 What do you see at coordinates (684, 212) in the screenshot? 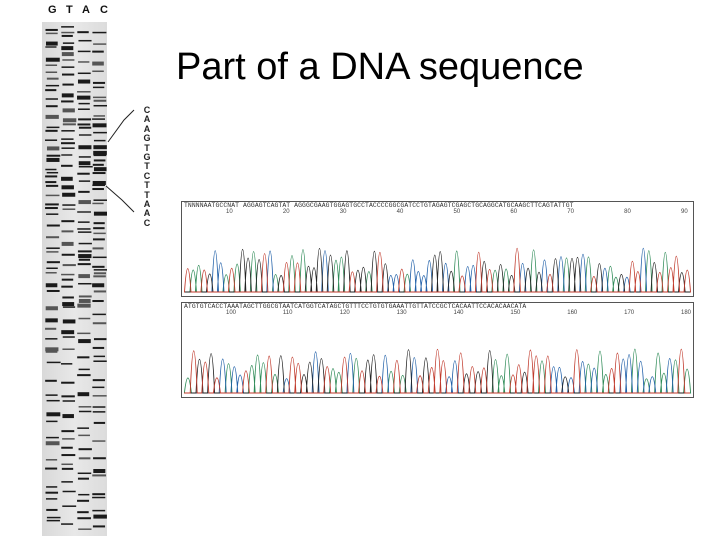
I see `position-tick: 90` at bounding box center [684, 212].